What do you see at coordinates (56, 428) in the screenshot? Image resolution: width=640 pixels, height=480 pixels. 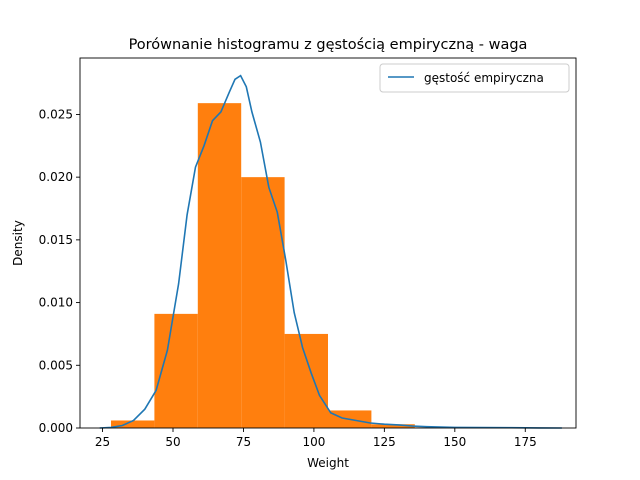 I see `y-tick-label: 0.000` at bounding box center [56, 428].